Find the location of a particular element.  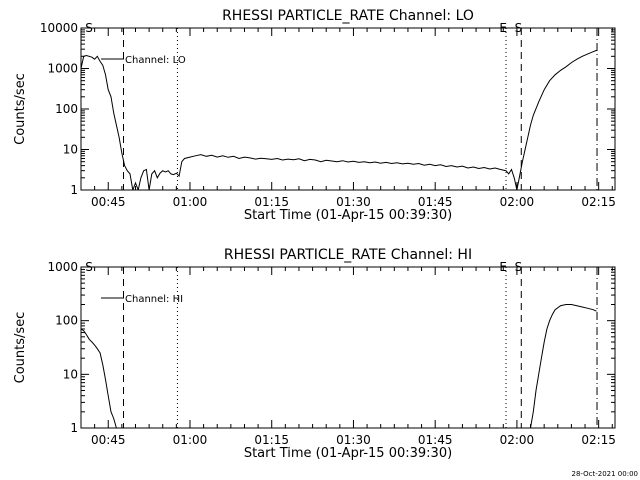

legend: Channel: HI is located at coordinates (142, 299).